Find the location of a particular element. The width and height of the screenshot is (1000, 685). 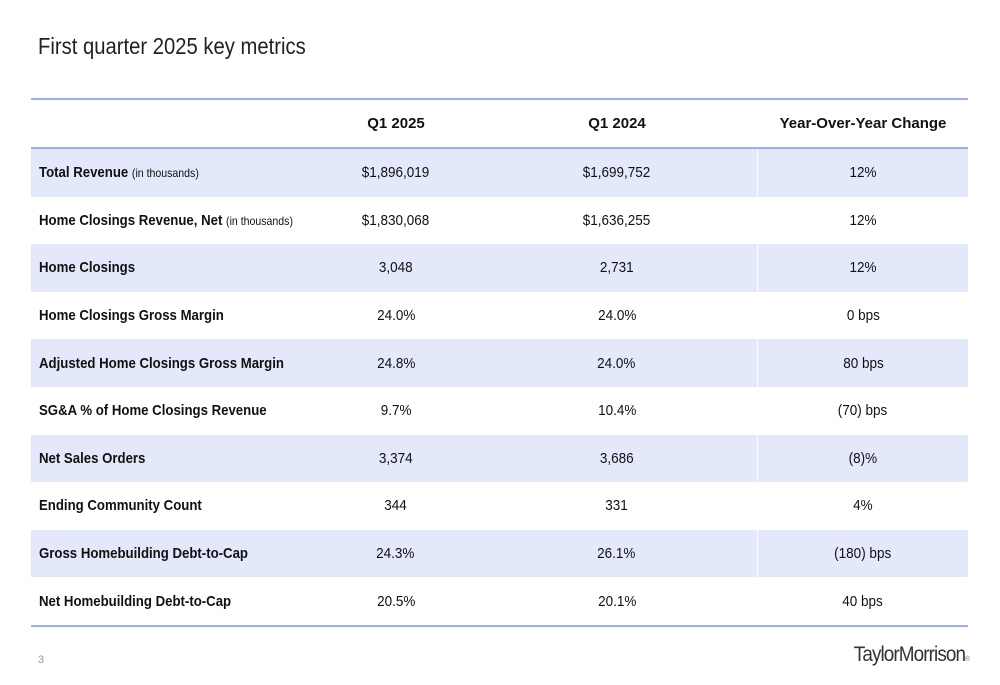

value-q1-2024-cell: 2,731 is located at coordinates (617, 267).